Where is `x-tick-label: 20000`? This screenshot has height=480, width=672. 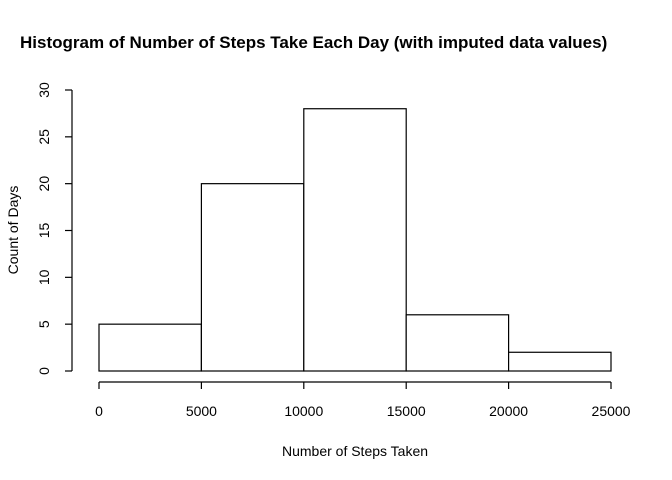 x-tick-label: 20000 is located at coordinates (508, 411).